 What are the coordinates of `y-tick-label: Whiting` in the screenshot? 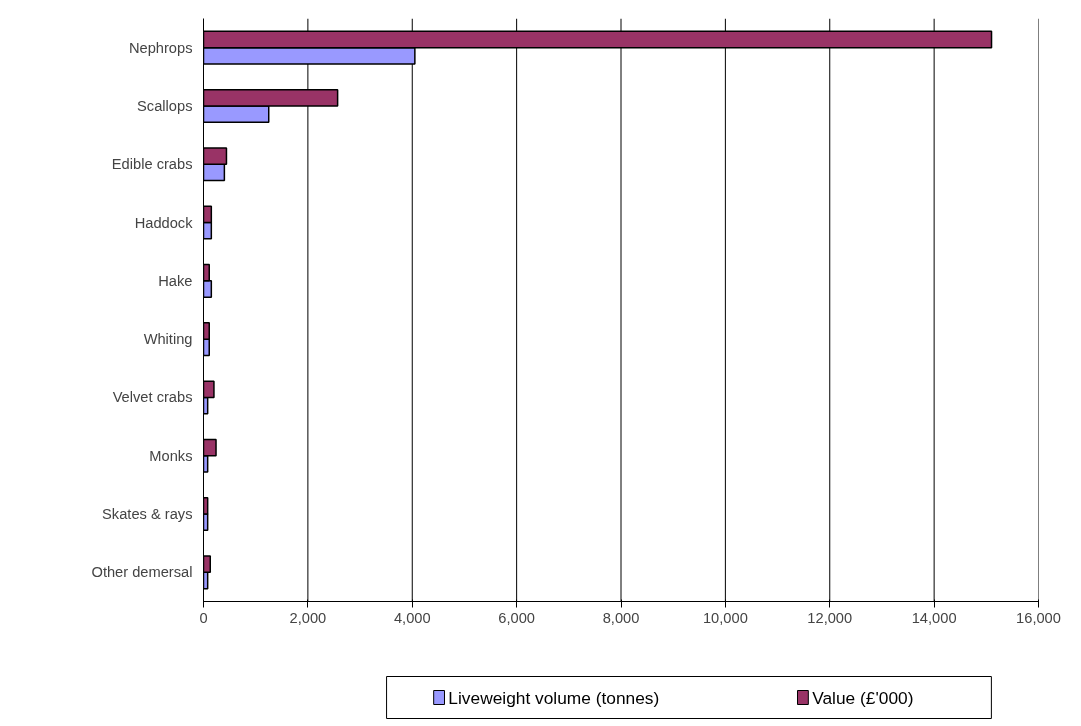 It's located at (168, 339).